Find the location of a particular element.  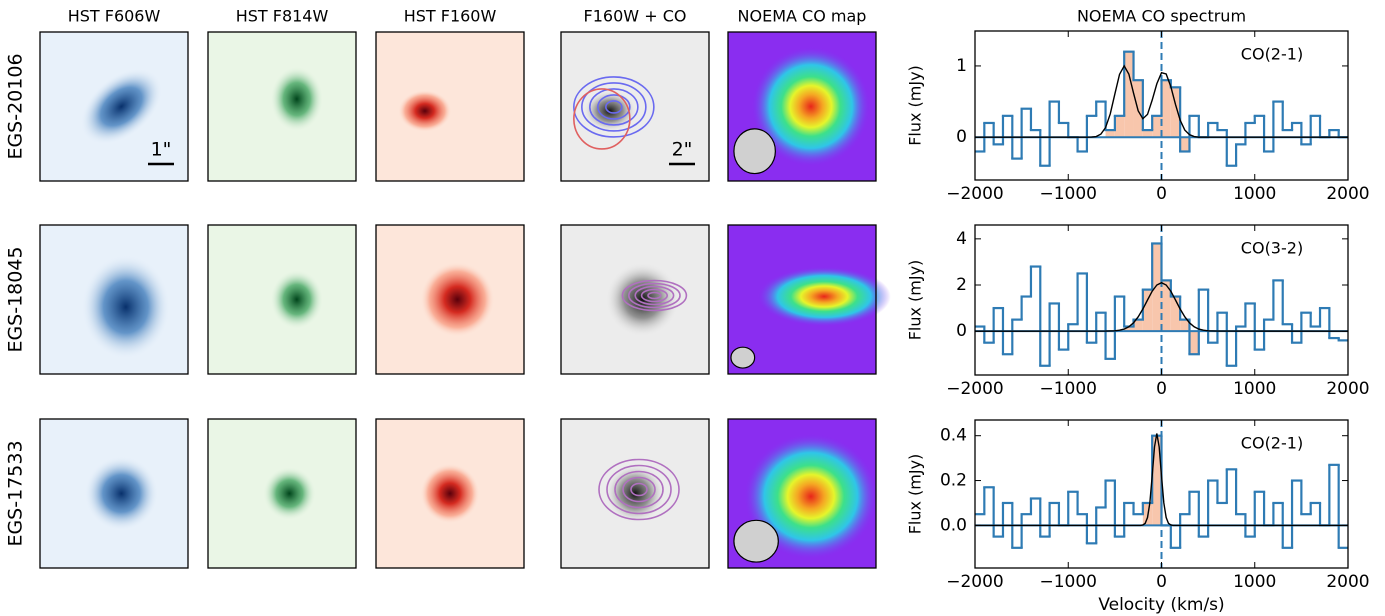

column-title: HST F814W is located at coordinates (282, 16).